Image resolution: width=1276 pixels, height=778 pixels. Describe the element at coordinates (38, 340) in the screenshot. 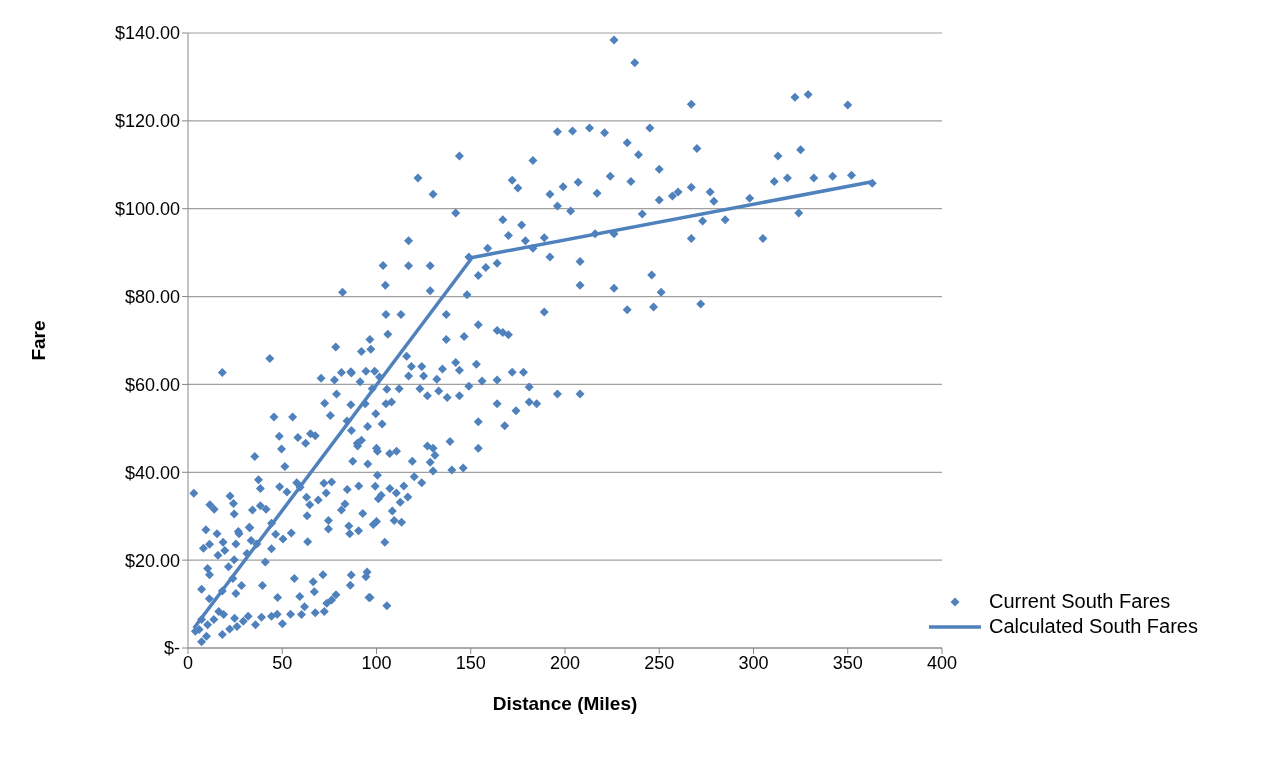

I see `y-axis-title: Fare` at that location.